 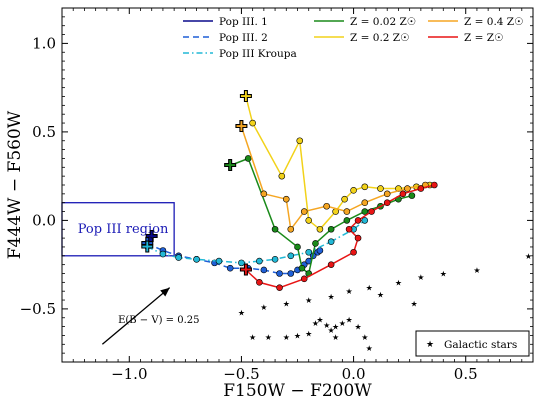 What do you see at coordinates (165, 292) in the screenshot?
I see `reddening-arrow-head` at bounding box center [165, 292].